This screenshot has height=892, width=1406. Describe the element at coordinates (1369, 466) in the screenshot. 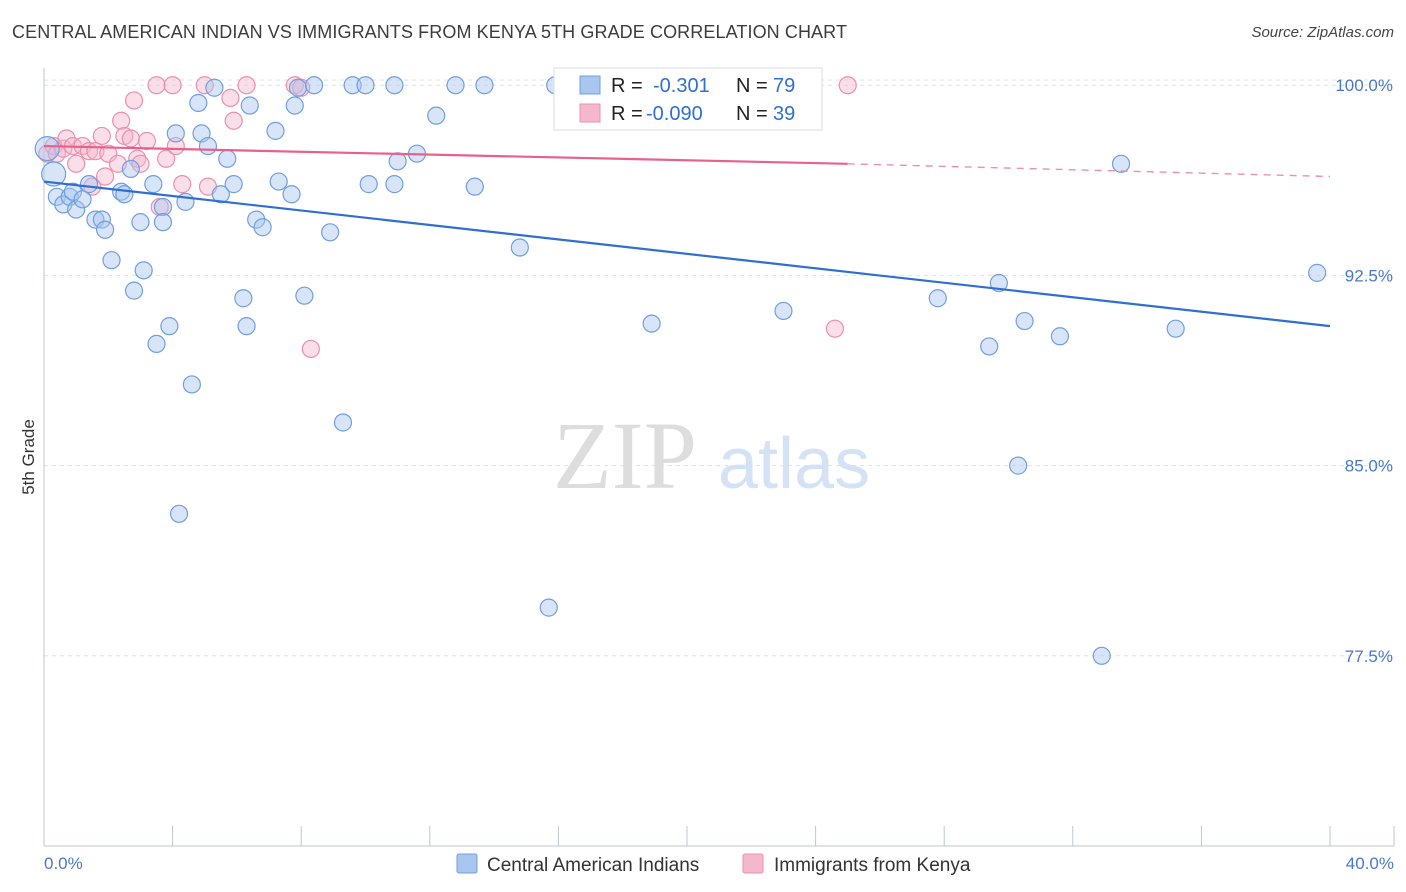

I see `y-tick-label: 85.0%` at that location.